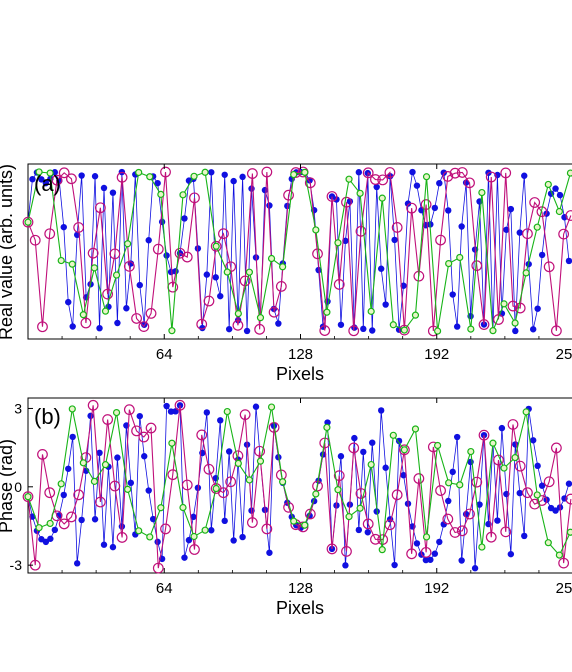  Describe the element at coordinates (436, 588) in the screenshot. I see `x-tick-label: 192` at that location.